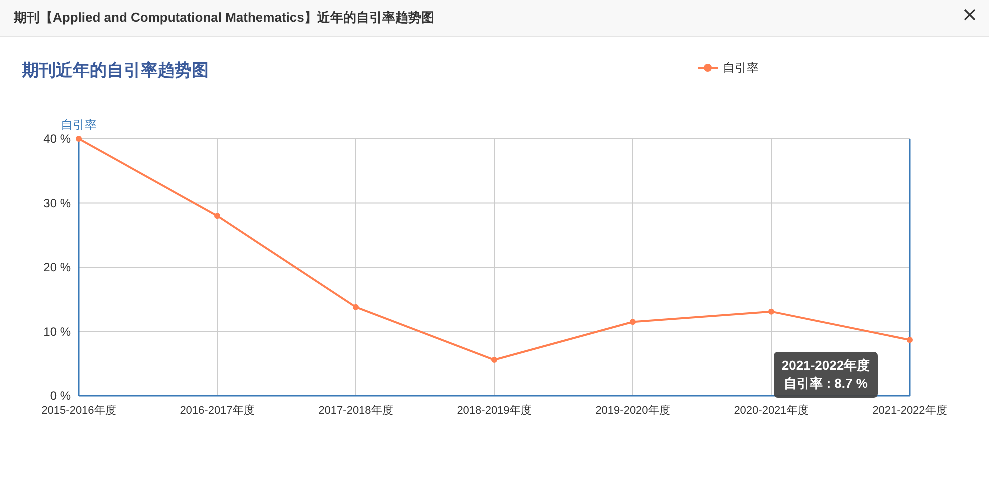  What do you see at coordinates (910, 410) in the screenshot?
I see `x-tick-label: 2021-2022年度` at bounding box center [910, 410].